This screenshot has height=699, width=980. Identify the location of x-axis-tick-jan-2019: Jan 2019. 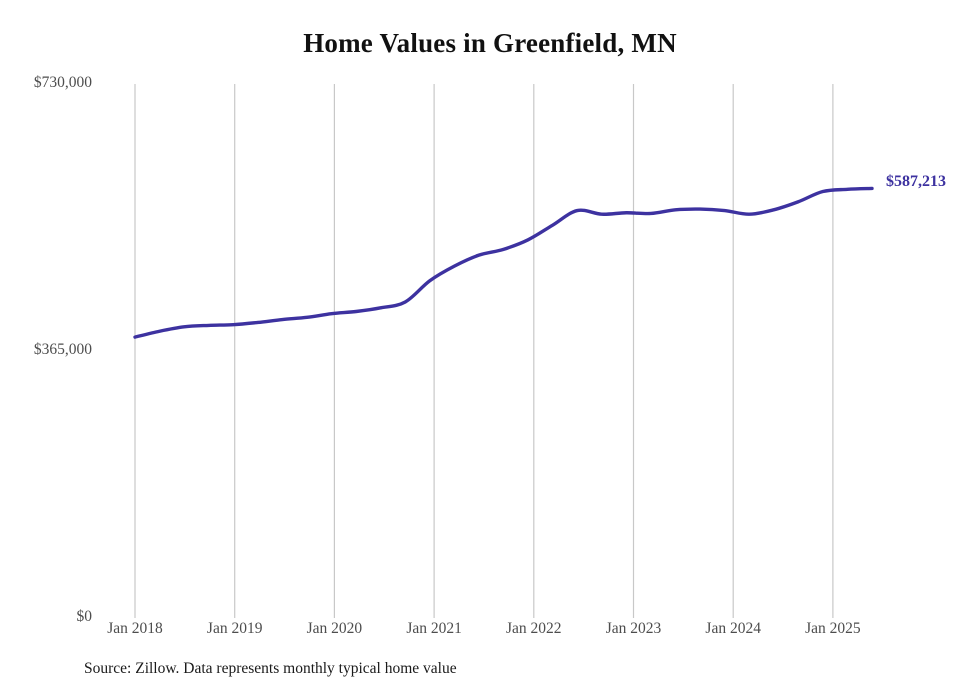
(234, 628).